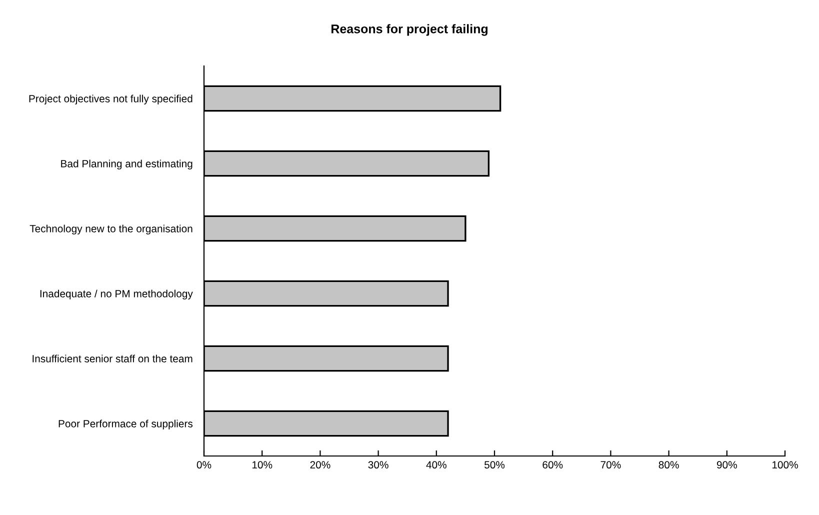  I want to click on chart-title: Reasons for project failing, so click(410, 30).